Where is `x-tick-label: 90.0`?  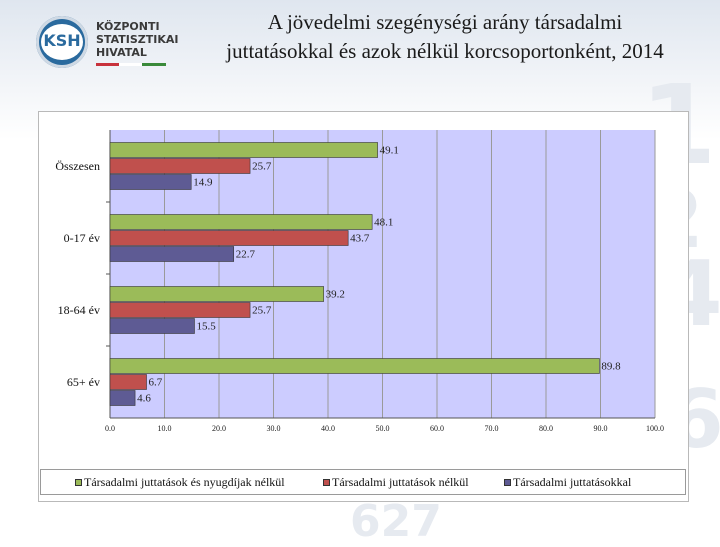
x-tick-label: 90.0 is located at coordinates (601, 428).